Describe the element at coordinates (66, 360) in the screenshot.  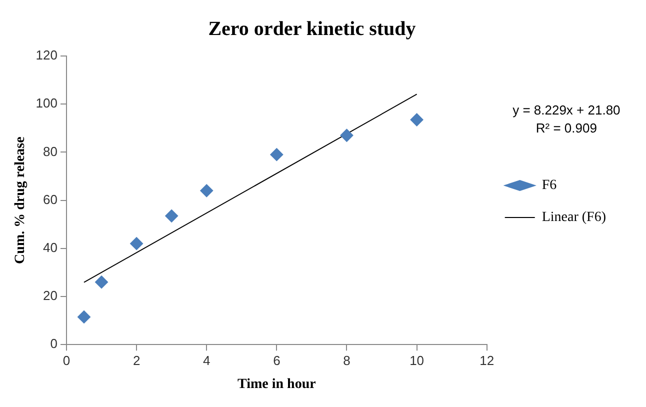
I see `x-tick-label: 0` at that location.